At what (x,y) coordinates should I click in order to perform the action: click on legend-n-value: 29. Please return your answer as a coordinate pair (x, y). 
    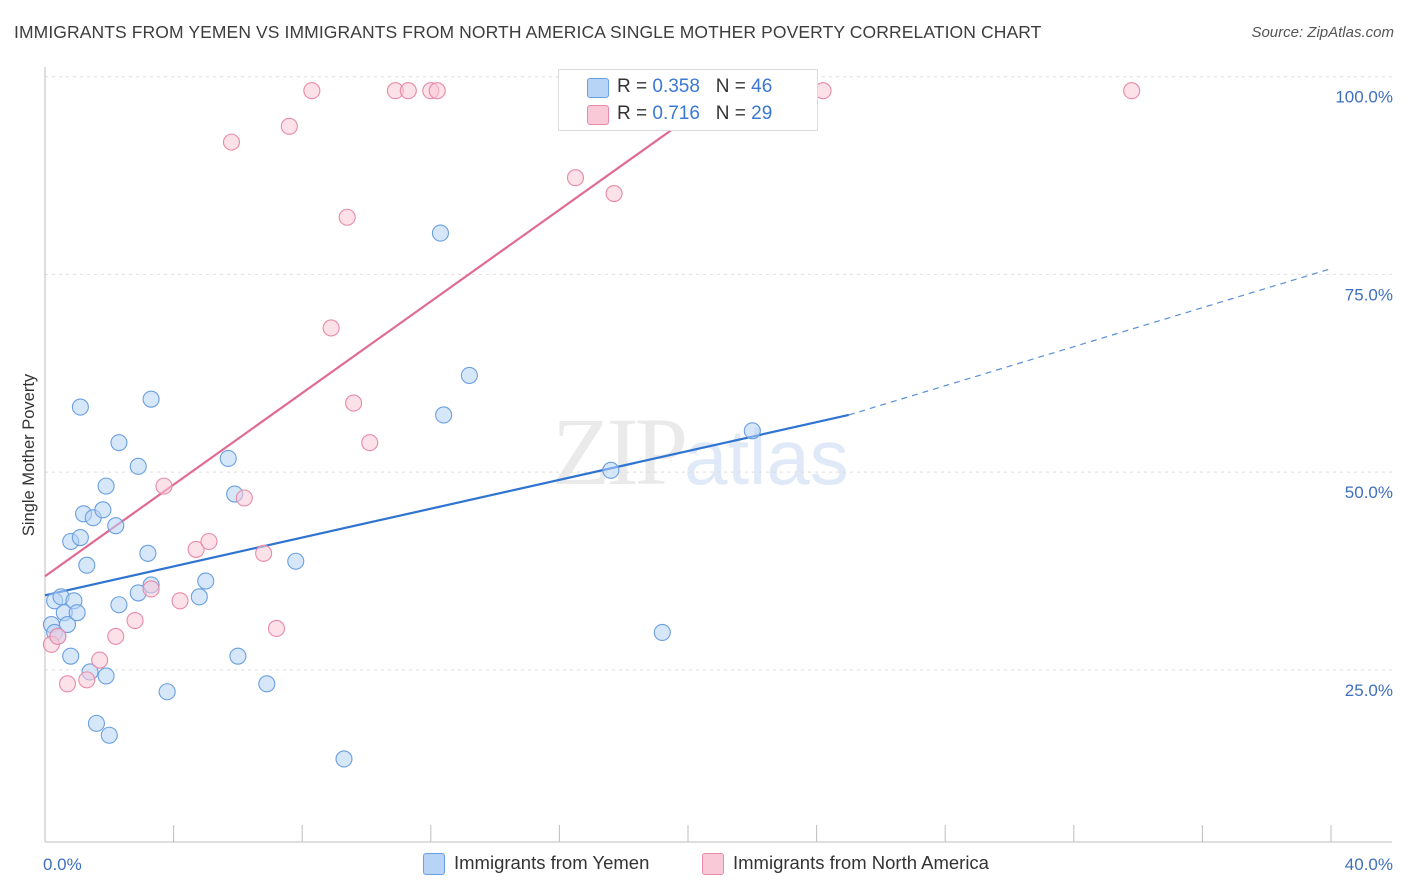
    Looking at the image, I should click on (762, 113).